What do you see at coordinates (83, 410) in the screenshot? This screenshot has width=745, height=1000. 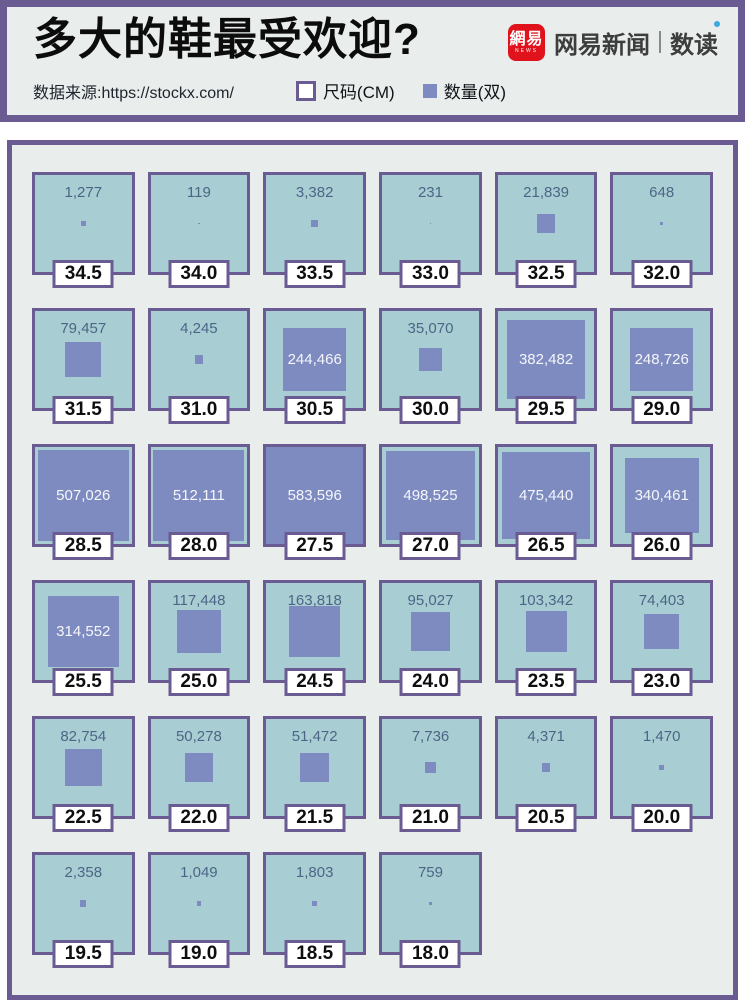 I see `size-tag: 31.5` at bounding box center [83, 410].